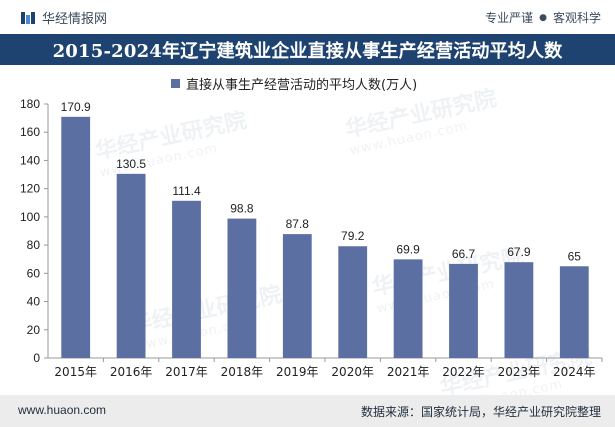  Describe the element at coordinates (175, 83) in the screenshot. I see `legend-swatch` at that location.